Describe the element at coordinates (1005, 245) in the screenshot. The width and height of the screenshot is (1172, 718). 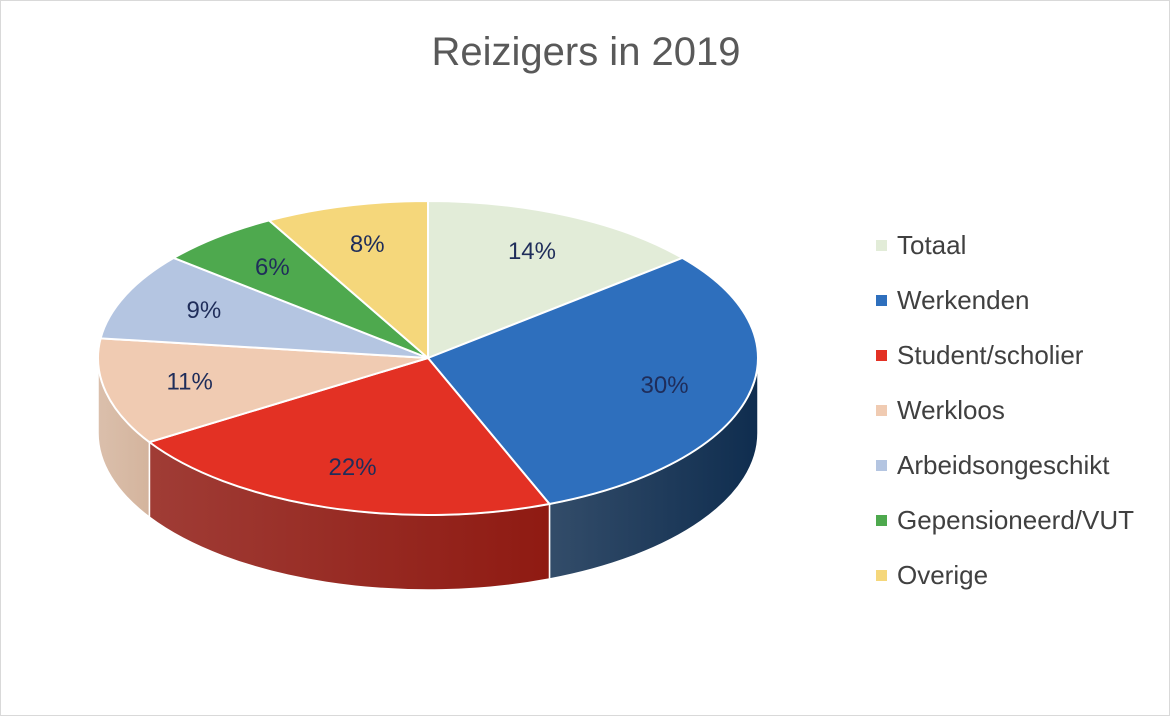
I see `legend-item-totaal: Totaal` at that location.